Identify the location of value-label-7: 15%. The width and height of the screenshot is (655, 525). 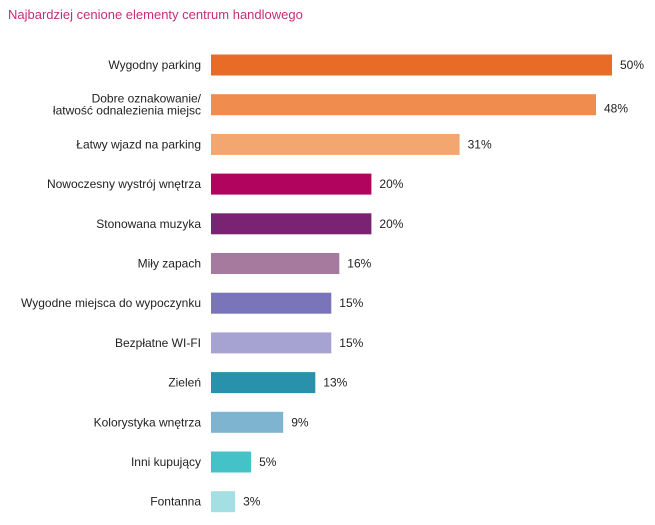
(351, 343).